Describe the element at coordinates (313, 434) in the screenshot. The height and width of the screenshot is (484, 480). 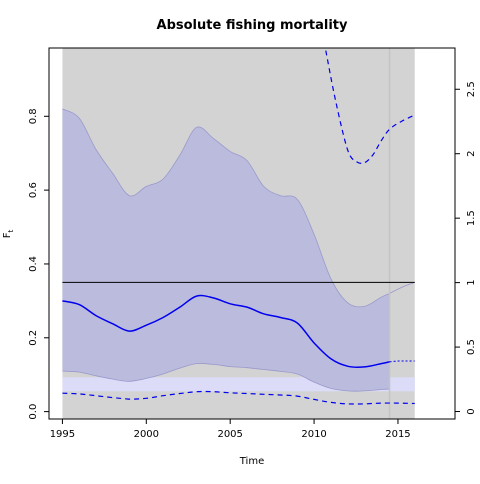
I see `x-tick-label: 2010` at that location.